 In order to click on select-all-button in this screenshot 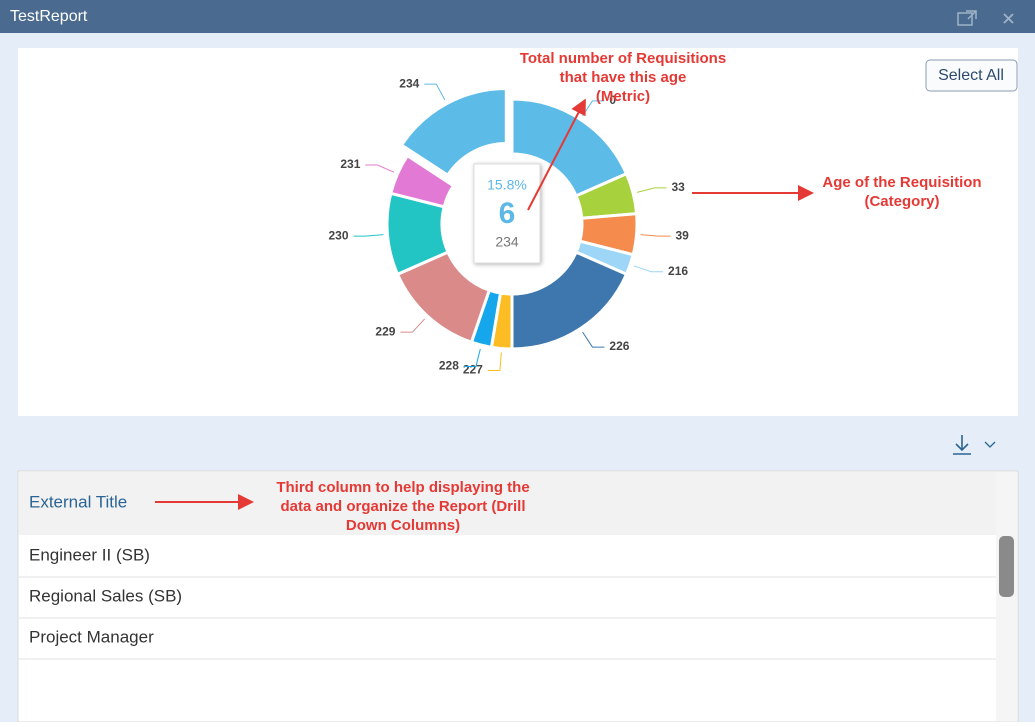, I will do `click(971, 75)`.